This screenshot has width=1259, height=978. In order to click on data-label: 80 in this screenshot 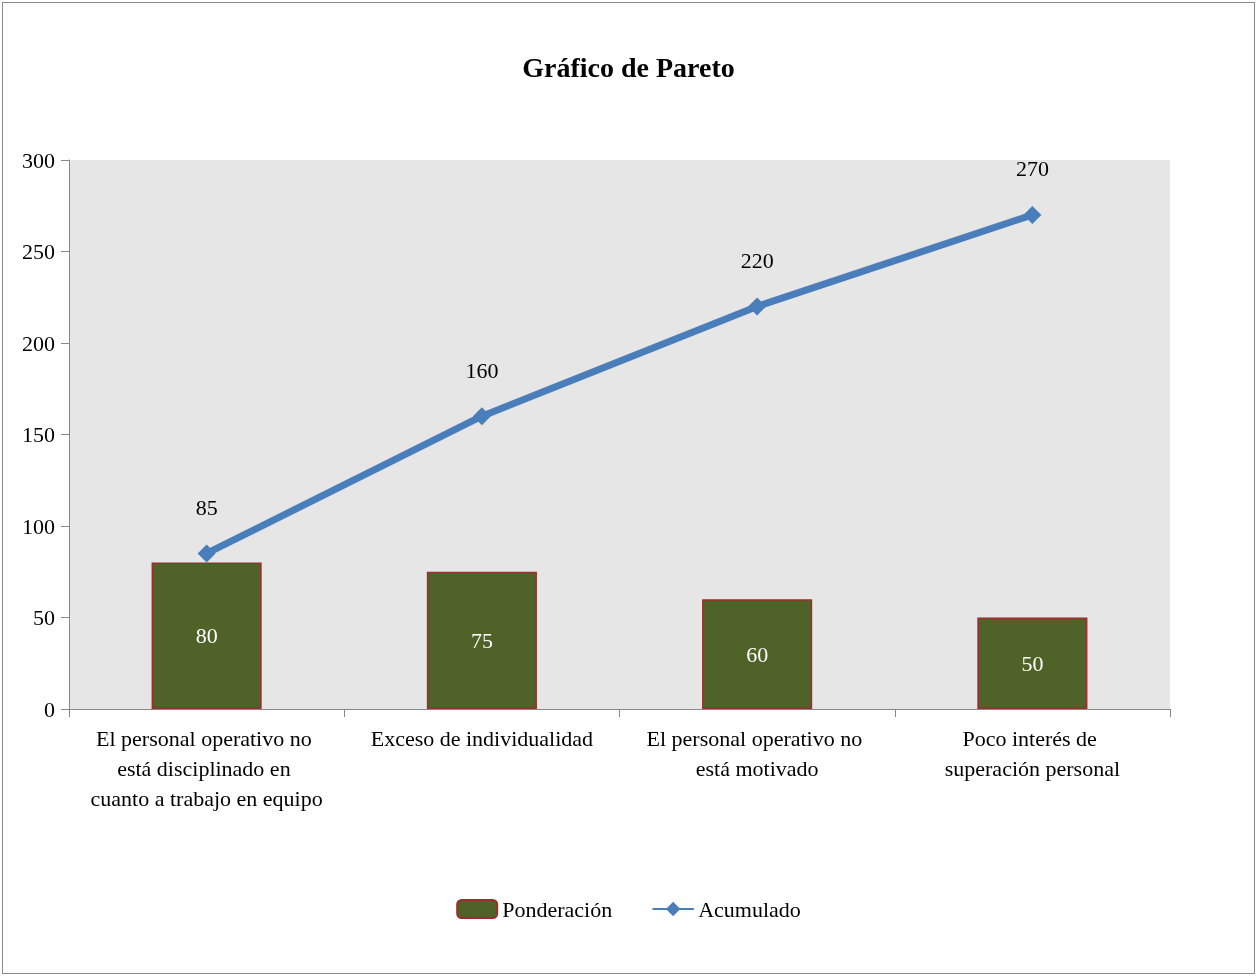, I will do `click(206, 636)`.